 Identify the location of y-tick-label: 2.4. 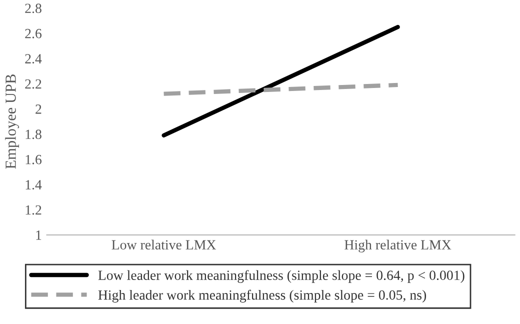
(33, 59).